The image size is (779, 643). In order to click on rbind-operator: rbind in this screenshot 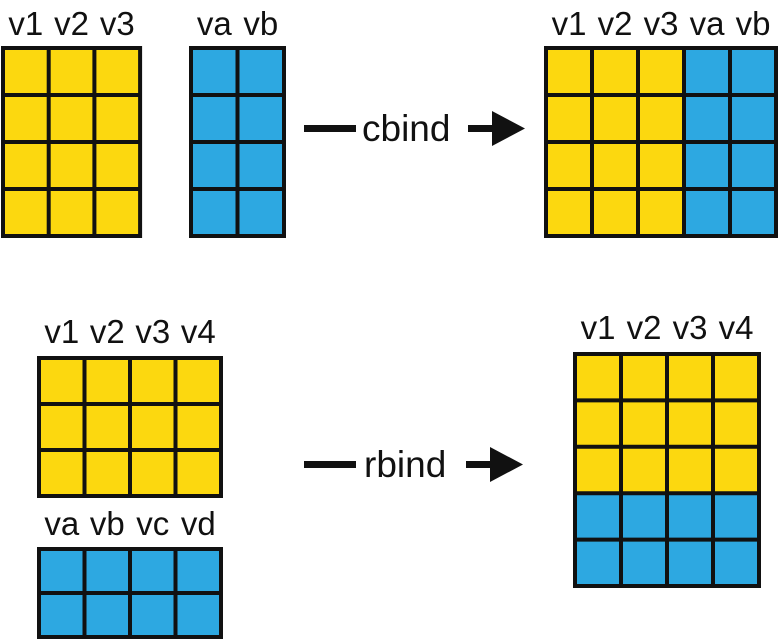, I will do `click(413, 464)`.